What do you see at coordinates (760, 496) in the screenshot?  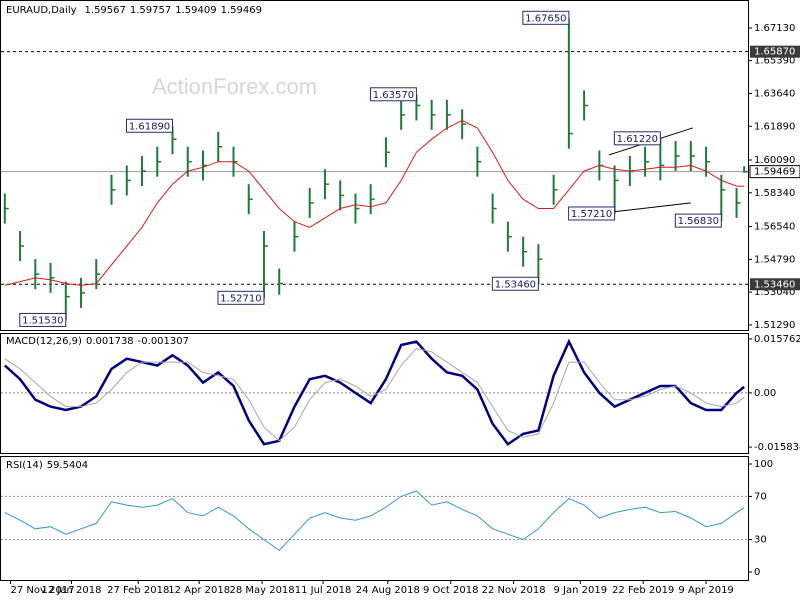 I see `y-tick-label: 70` at bounding box center [760, 496].